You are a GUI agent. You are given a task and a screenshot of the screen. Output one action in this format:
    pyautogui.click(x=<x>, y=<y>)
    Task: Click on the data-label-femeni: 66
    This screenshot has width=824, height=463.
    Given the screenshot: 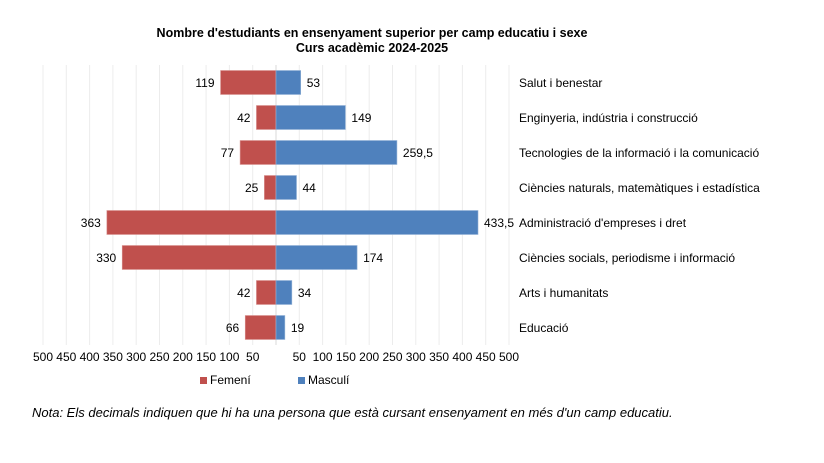 What is the action you would take?
    pyautogui.click(x=233, y=328)
    